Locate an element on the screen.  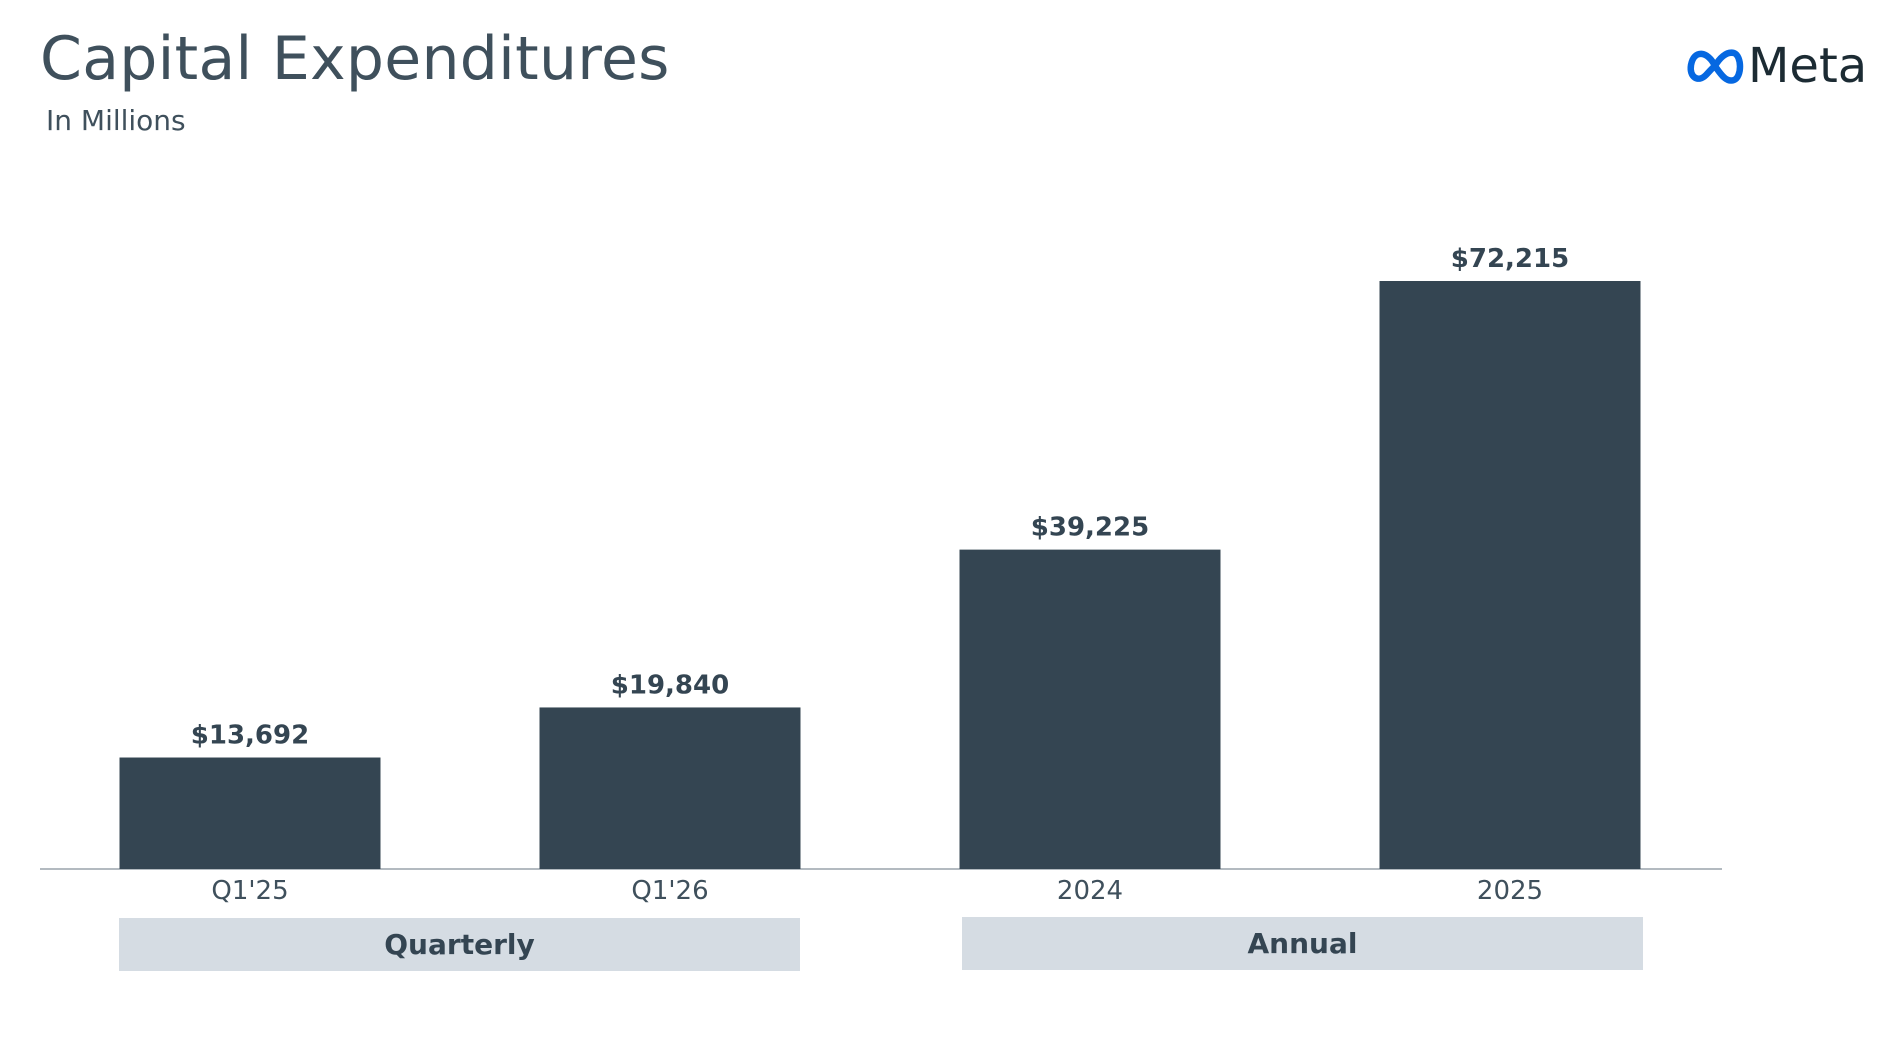
value-label-1: $19,840 is located at coordinates (670, 685).